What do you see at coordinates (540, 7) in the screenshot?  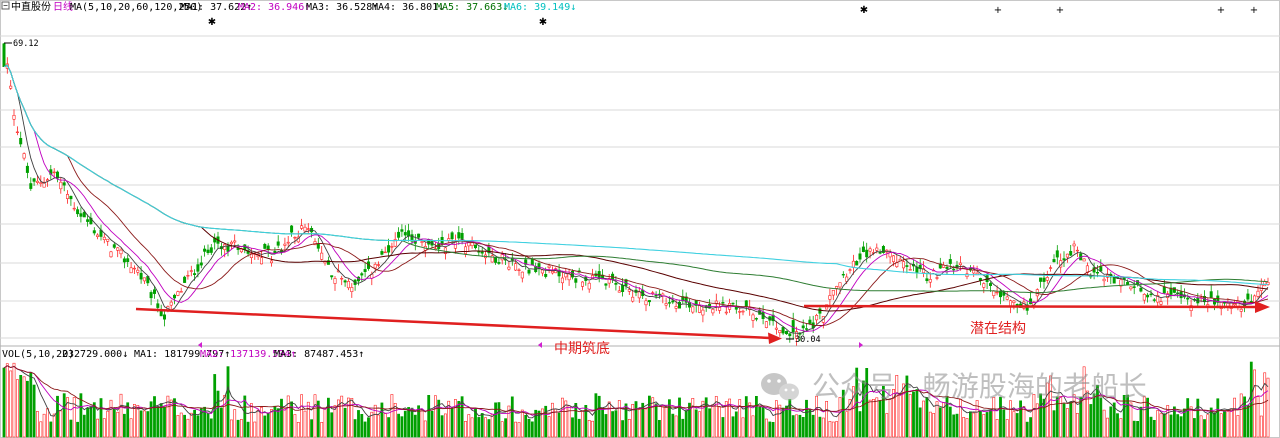 I see `ma6-legend: MA6: 39.149↓` at bounding box center [540, 7].